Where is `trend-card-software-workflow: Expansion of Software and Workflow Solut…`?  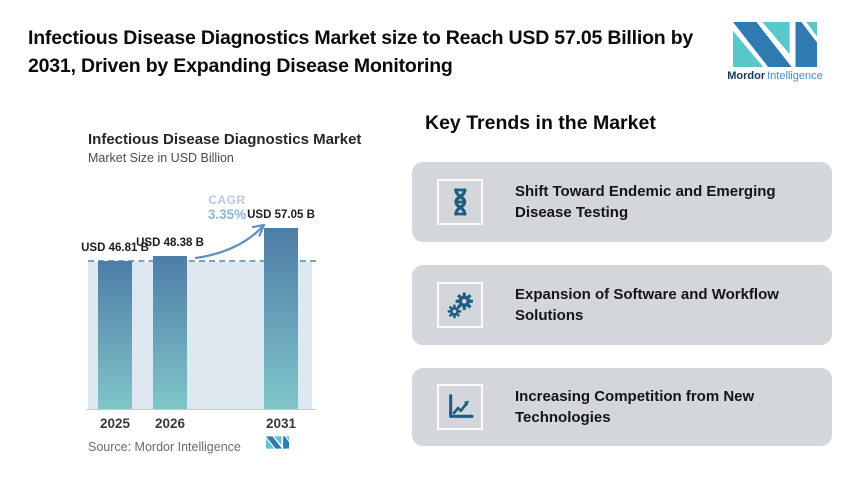 trend-card-software-workflow: Expansion of Software and Workflow Solut… is located at coordinates (622, 305).